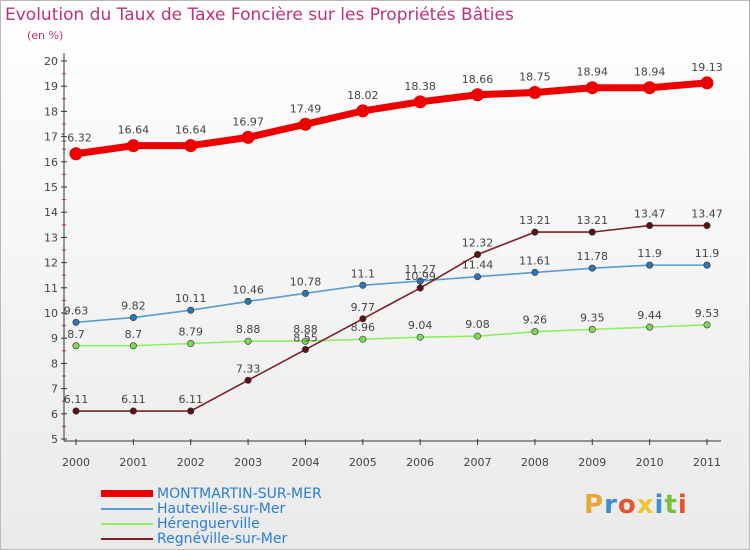 This screenshot has width=750, height=550. What do you see at coordinates (391, 294) in the screenshot?
I see `series-line` at bounding box center [391, 294].